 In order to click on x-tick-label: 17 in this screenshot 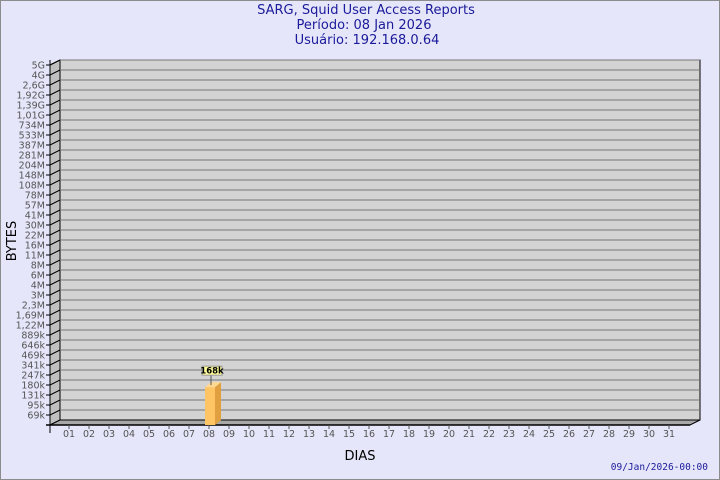, I will do `click(389, 434)`.